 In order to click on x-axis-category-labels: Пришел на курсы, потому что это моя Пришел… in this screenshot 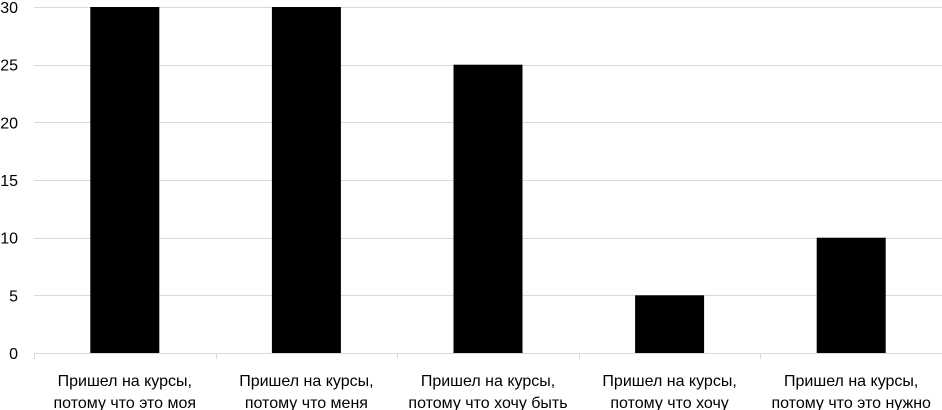, I will do `click(493, 391)`.